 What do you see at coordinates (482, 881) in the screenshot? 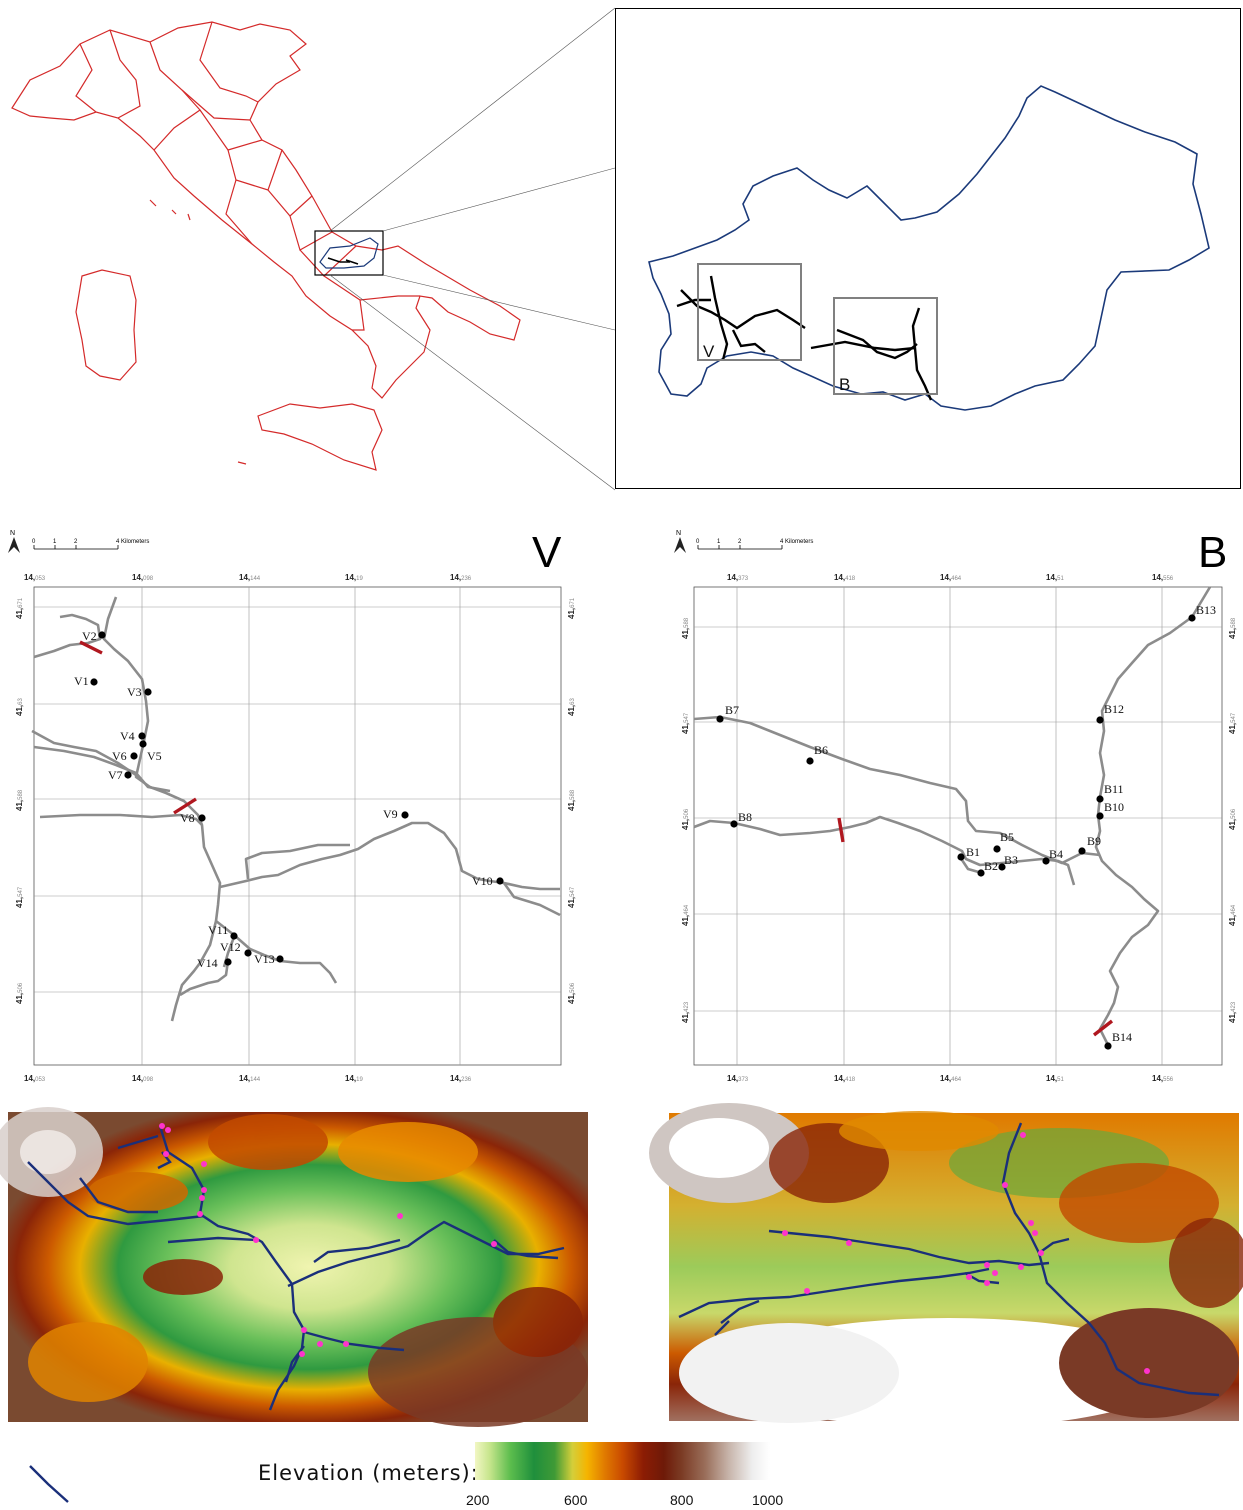
I see `sampling-point-label: V10` at bounding box center [482, 881].